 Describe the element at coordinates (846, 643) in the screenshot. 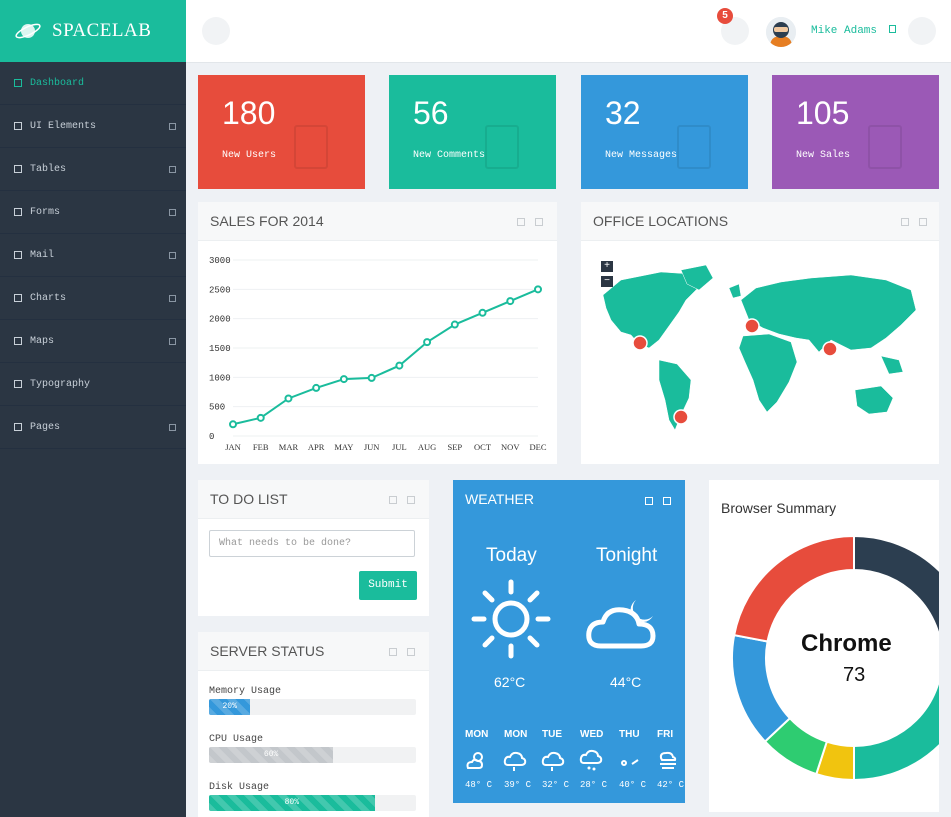

I see `donut-center-label: Chrome` at that location.